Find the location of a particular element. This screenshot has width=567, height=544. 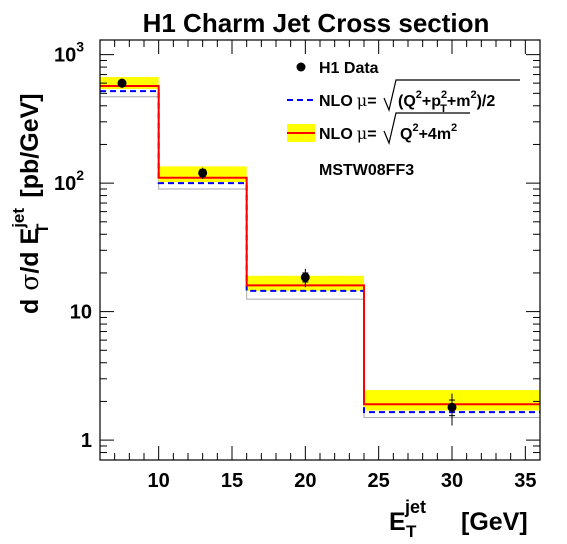

x-tick-label-15: 15 is located at coordinates (232, 481).